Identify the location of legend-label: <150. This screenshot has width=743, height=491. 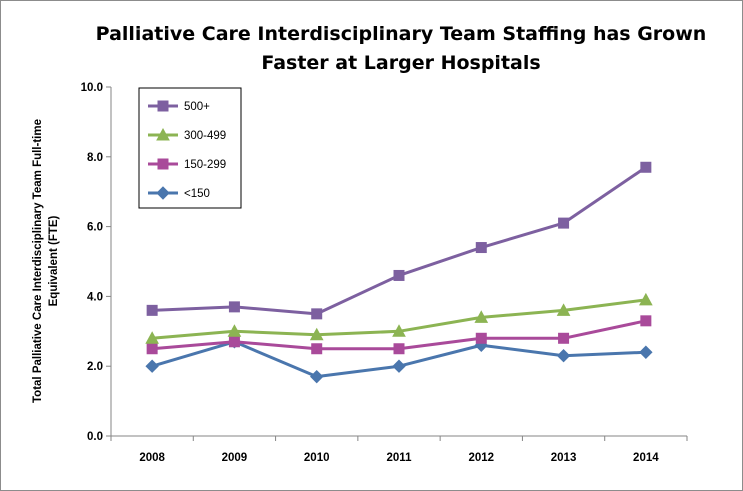
(197, 194).